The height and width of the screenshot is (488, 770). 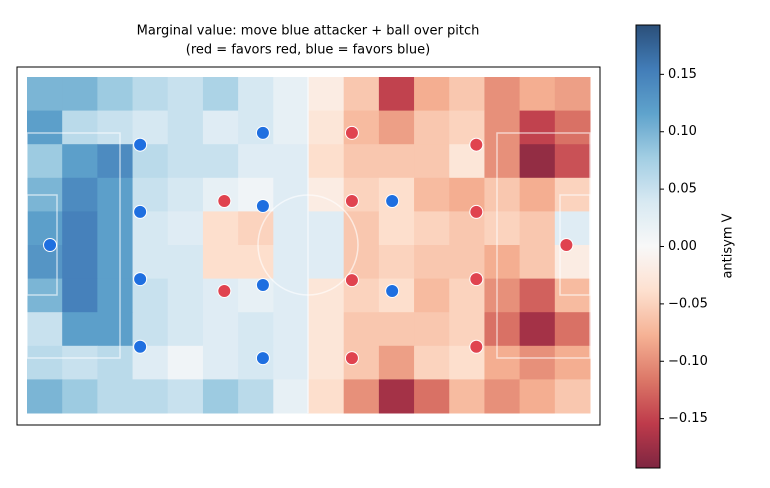 What do you see at coordinates (688, 303) in the screenshot?
I see `colorbar-tick-label: −0.05` at bounding box center [688, 303].